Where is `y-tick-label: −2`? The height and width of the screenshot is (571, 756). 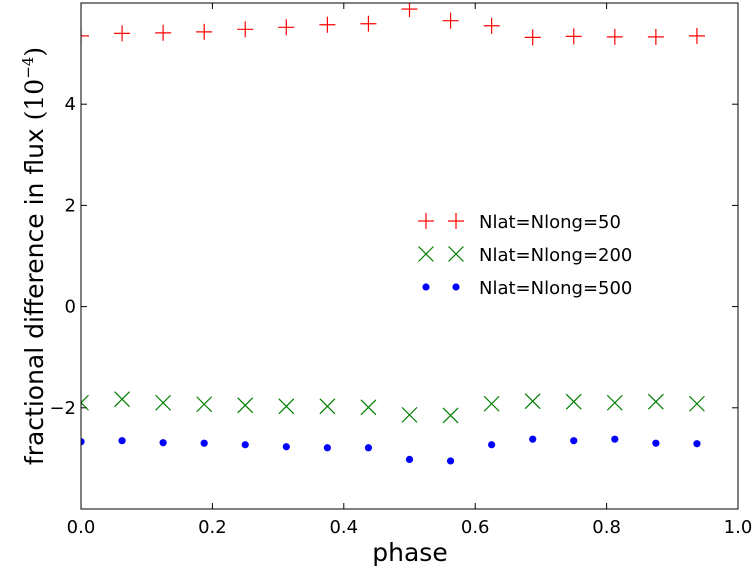
y-tick-label: −2 is located at coordinates (62, 408).